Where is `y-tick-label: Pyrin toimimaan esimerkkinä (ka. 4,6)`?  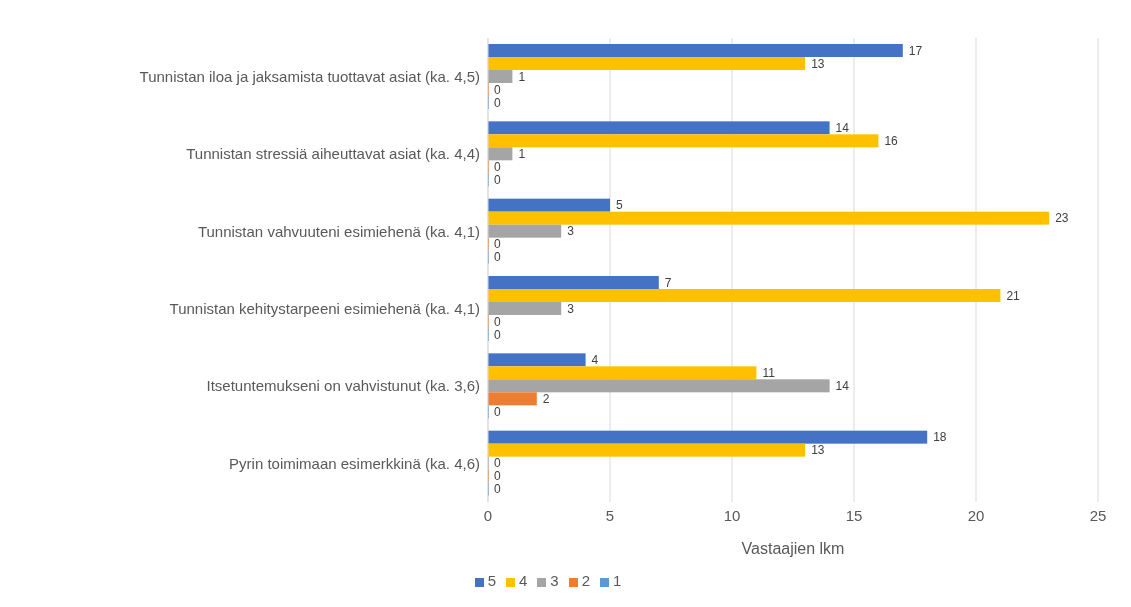 y-tick-label: Pyrin toimimaan esimerkkinä (ka. 4,6) is located at coordinates (354, 463).